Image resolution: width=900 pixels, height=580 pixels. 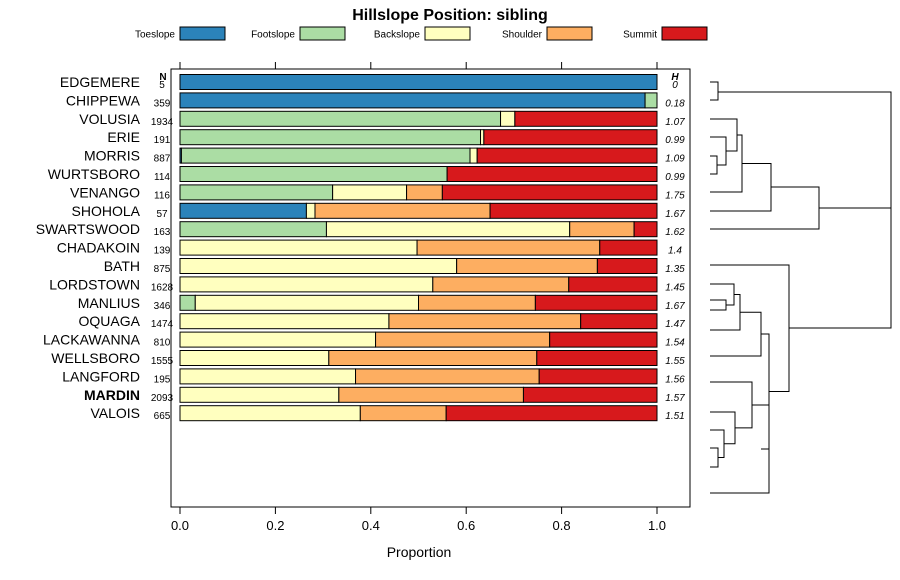 What do you see at coordinates (569, 33) in the screenshot?
I see `legend-swatch-shoulder` at bounding box center [569, 33].